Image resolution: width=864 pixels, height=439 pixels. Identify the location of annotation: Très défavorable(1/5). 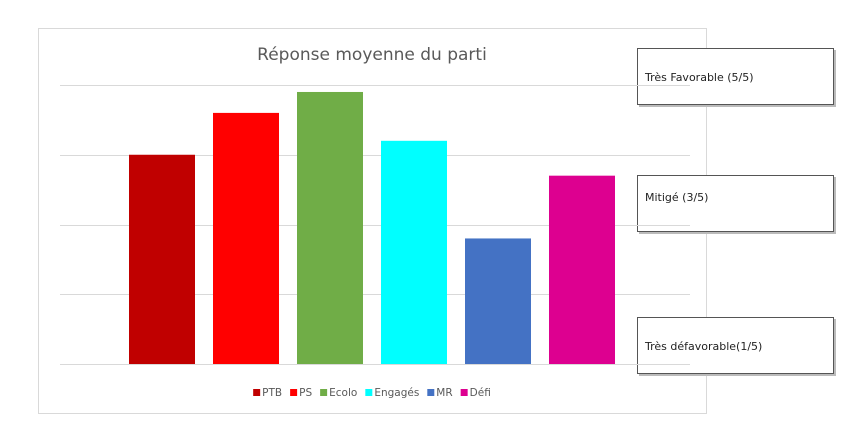
(703, 346).